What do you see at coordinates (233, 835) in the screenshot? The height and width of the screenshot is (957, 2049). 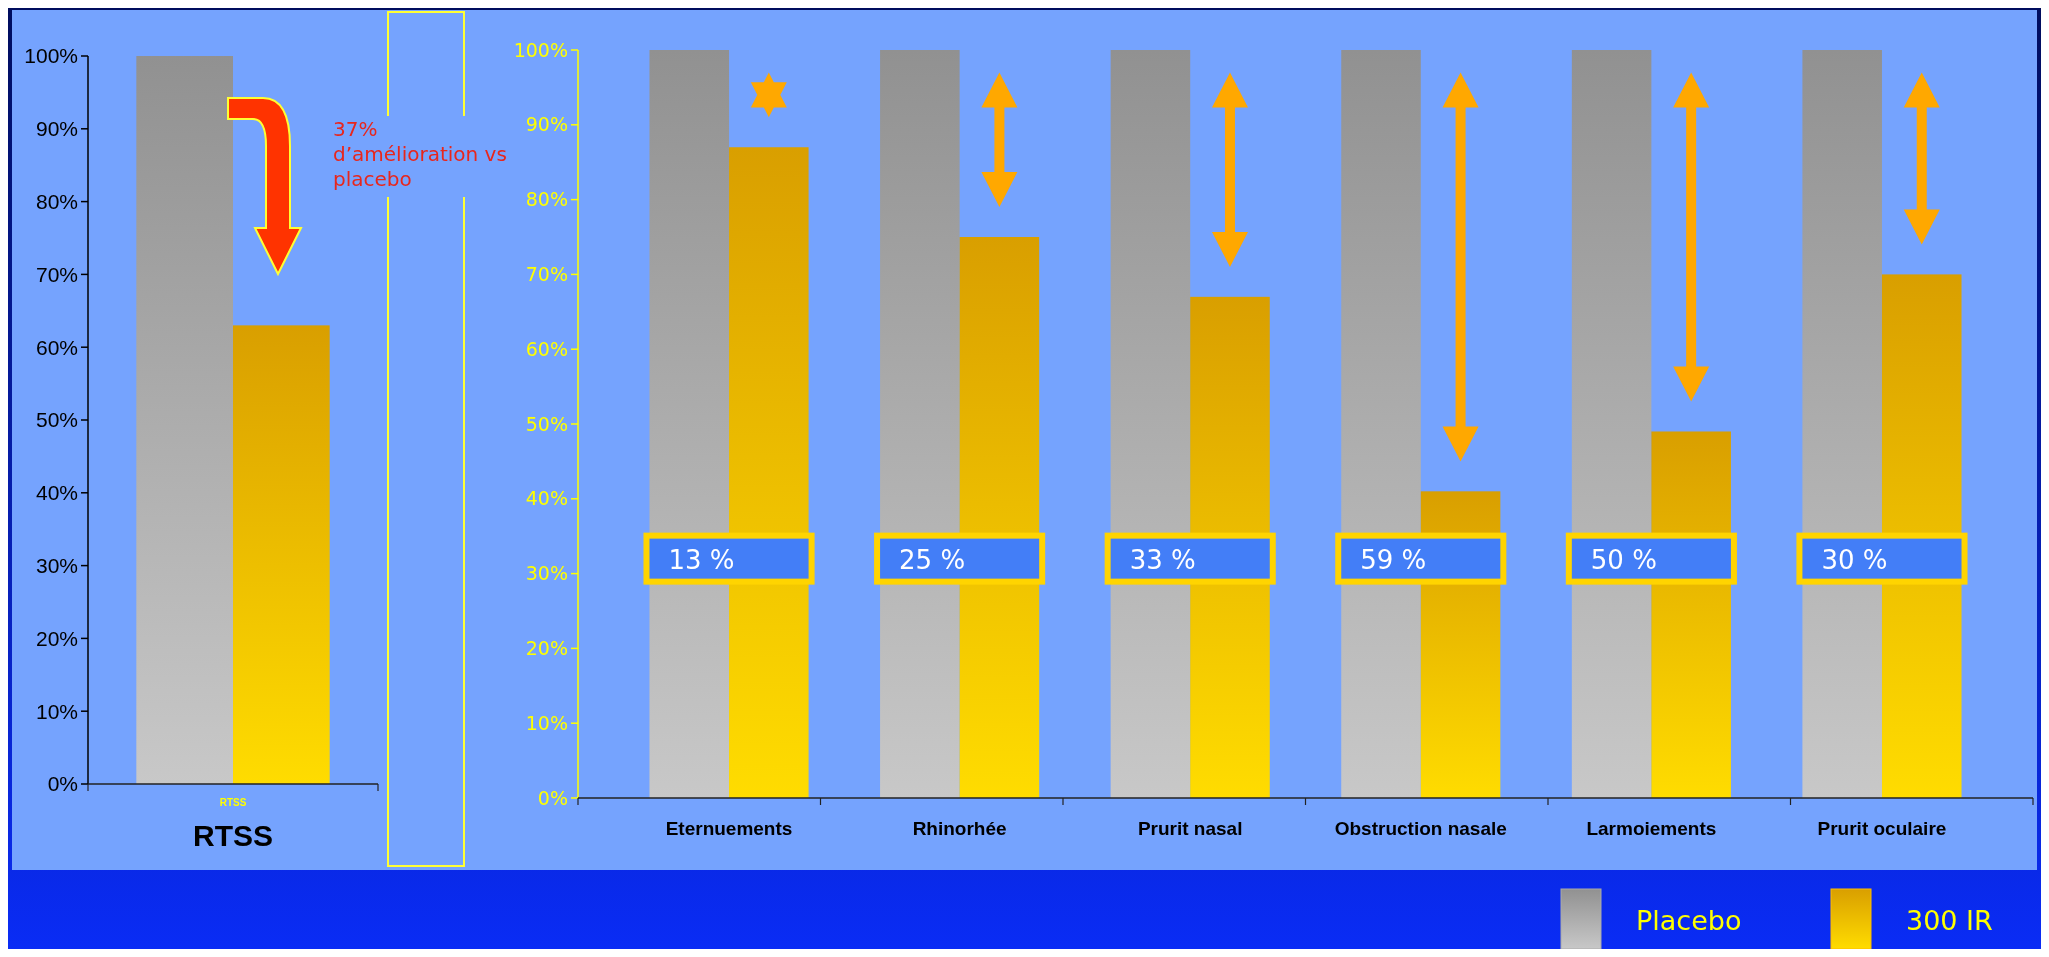 I see `x-tick-label: RTSS` at bounding box center [233, 835].